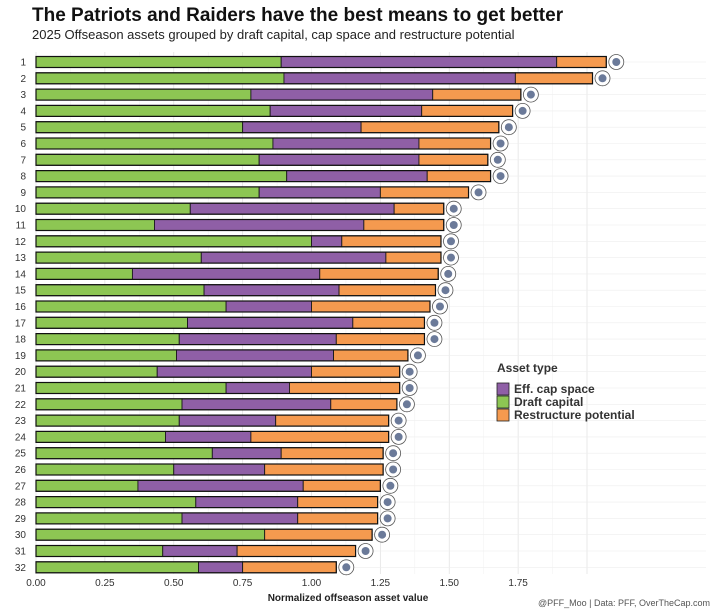 The height and width of the screenshot is (613, 720). I want to click on x-axis-label: Normalized offseason asset value, so click(348, 598).